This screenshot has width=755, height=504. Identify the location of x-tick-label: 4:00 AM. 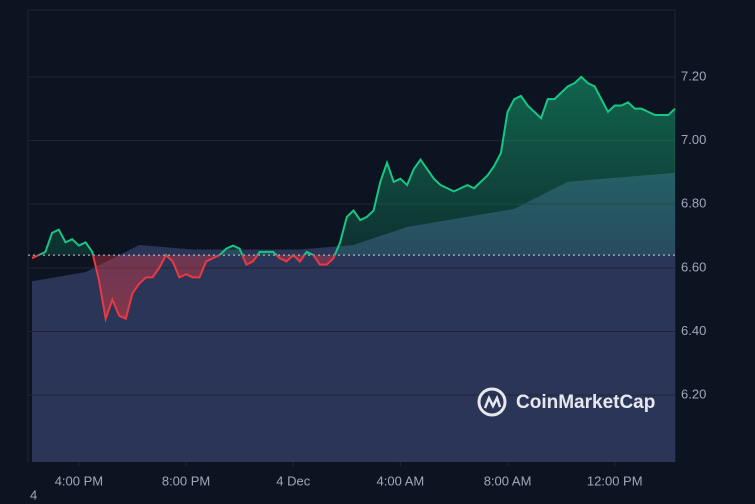
(401, 480).